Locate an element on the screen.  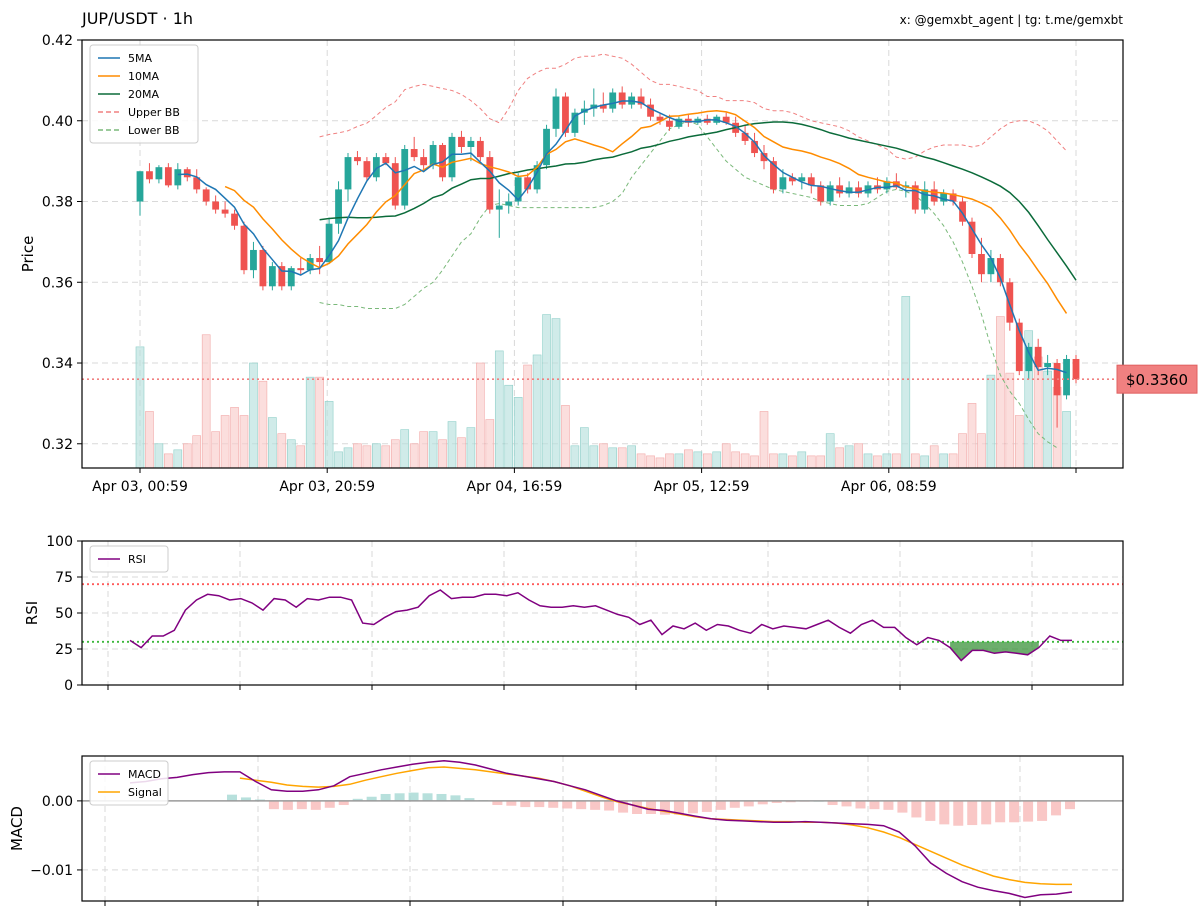
rsi-legend-box is located at coordinates (129, 559).